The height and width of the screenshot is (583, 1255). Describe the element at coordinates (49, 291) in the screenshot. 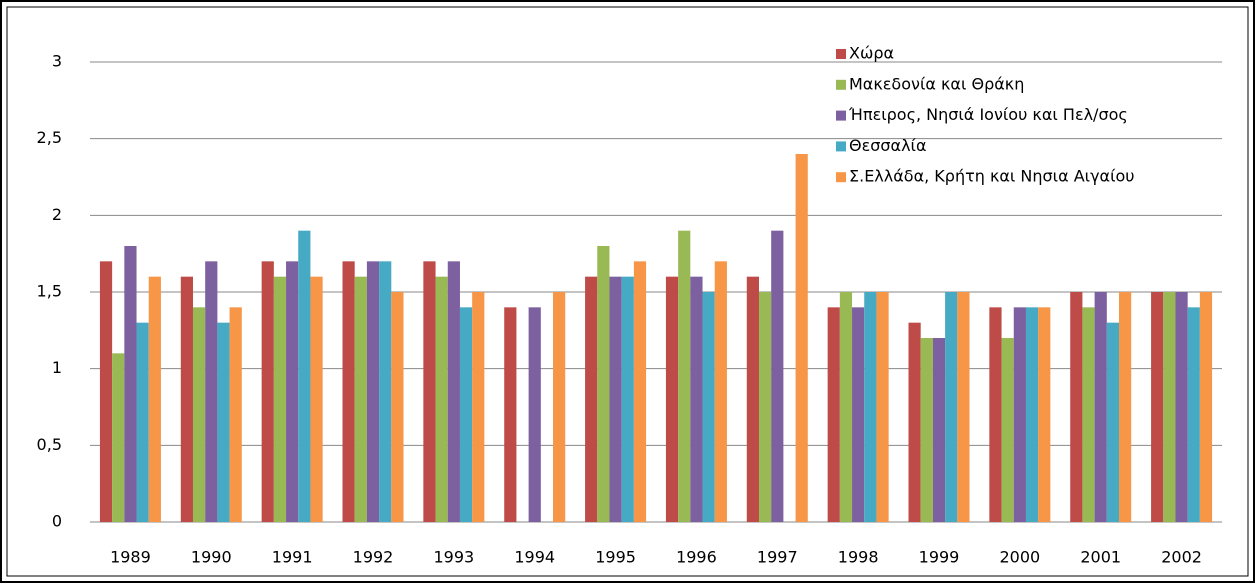

I see `y-tick-label: 1,5` at that location.